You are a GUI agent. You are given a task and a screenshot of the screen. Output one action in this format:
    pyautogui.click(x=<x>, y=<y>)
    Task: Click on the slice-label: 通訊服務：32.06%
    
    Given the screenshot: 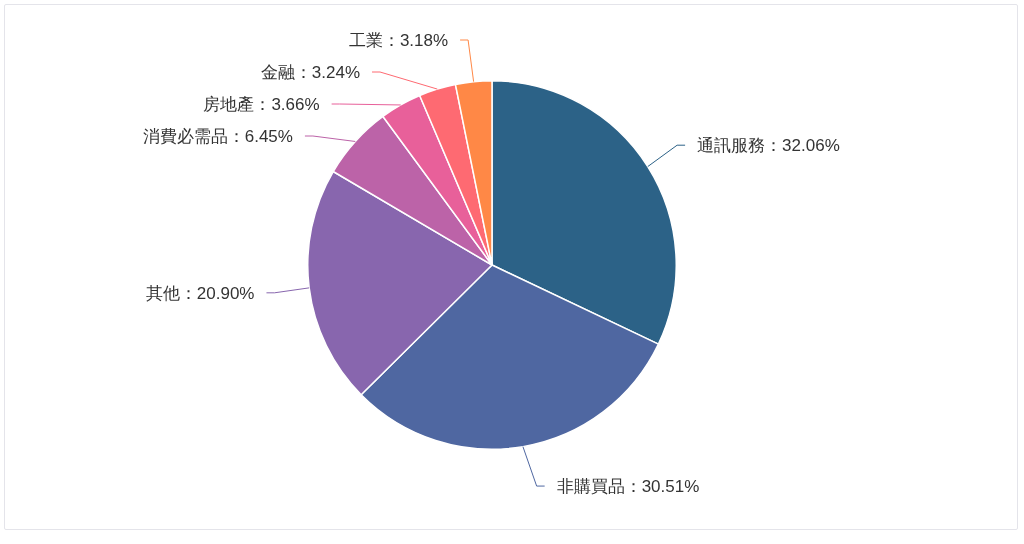 What is the action you would take?
    pyautogui.click(x=768, y=145)
    